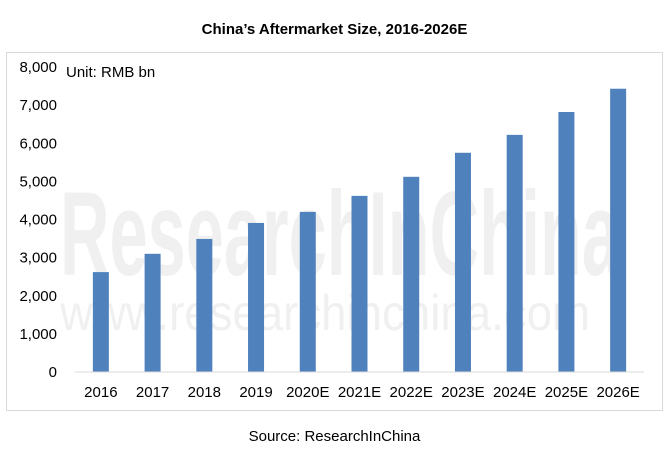 The height and width of the screenshot is (455, 669). I want to click on bar-2024E, so click(514, 253).